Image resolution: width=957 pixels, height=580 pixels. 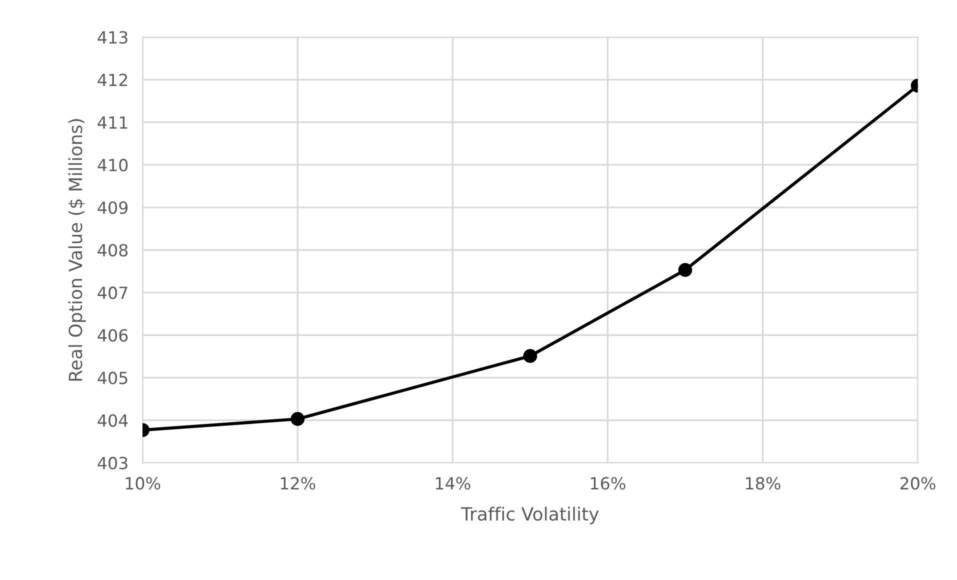 I want to click on y-tick-label: 412, so click(x=113, y=80).